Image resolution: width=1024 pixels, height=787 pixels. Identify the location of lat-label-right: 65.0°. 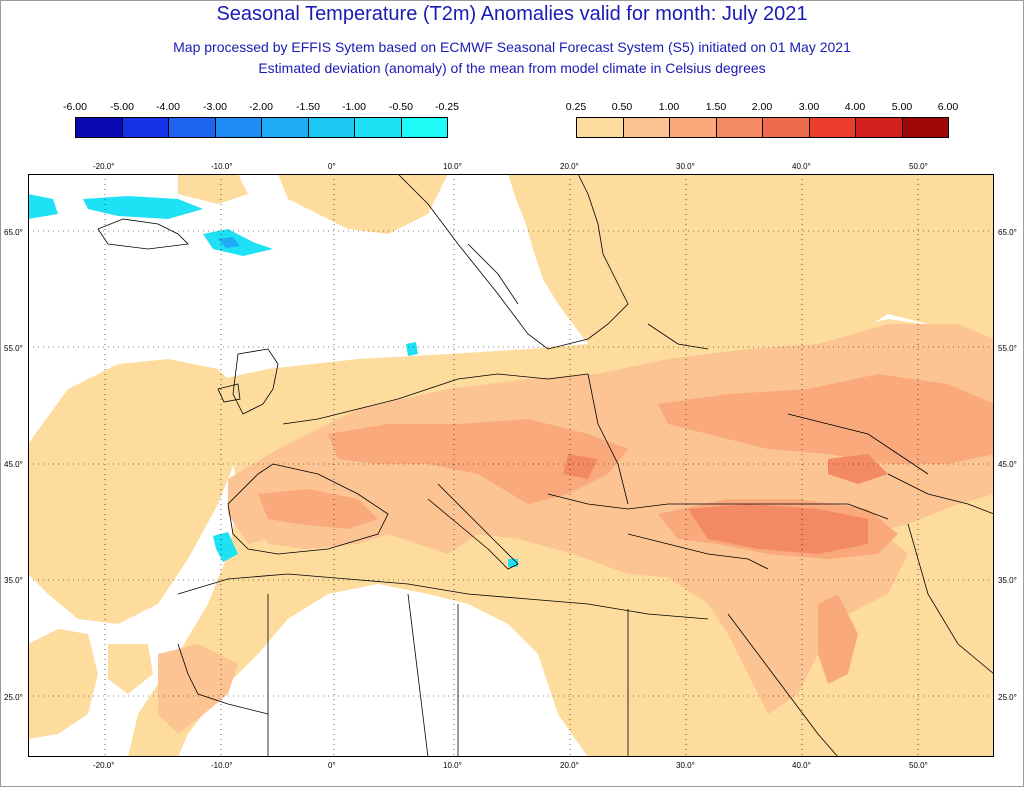
(1007, 232).